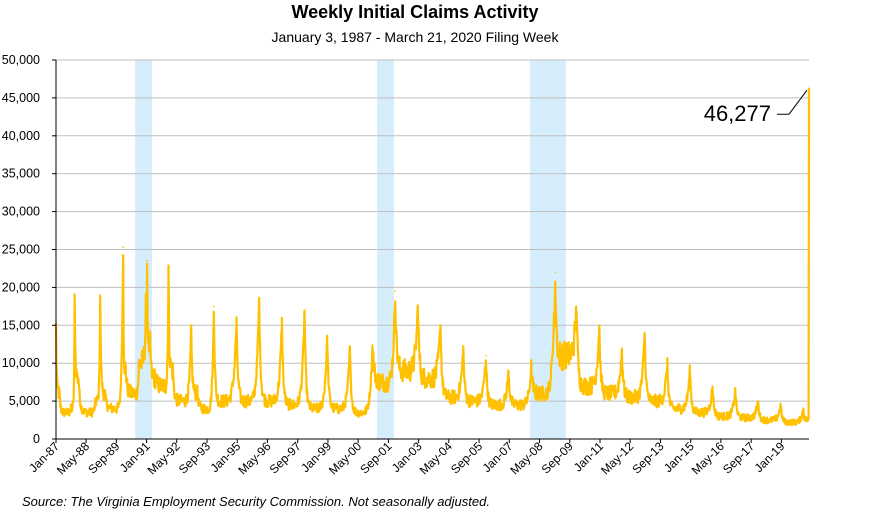 This screenshot has width=869, height=518. What do you see at coordinates (254, 458) in the screenshot?
I see `x-tick-label-7: May-96` at bounding box center [254, 458].